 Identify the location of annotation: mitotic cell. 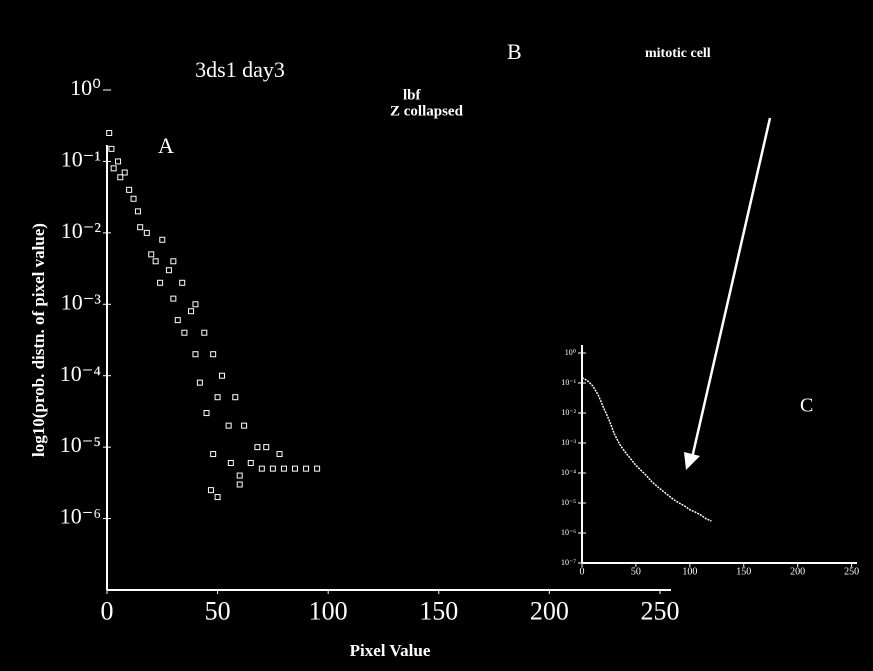
(678, 53).